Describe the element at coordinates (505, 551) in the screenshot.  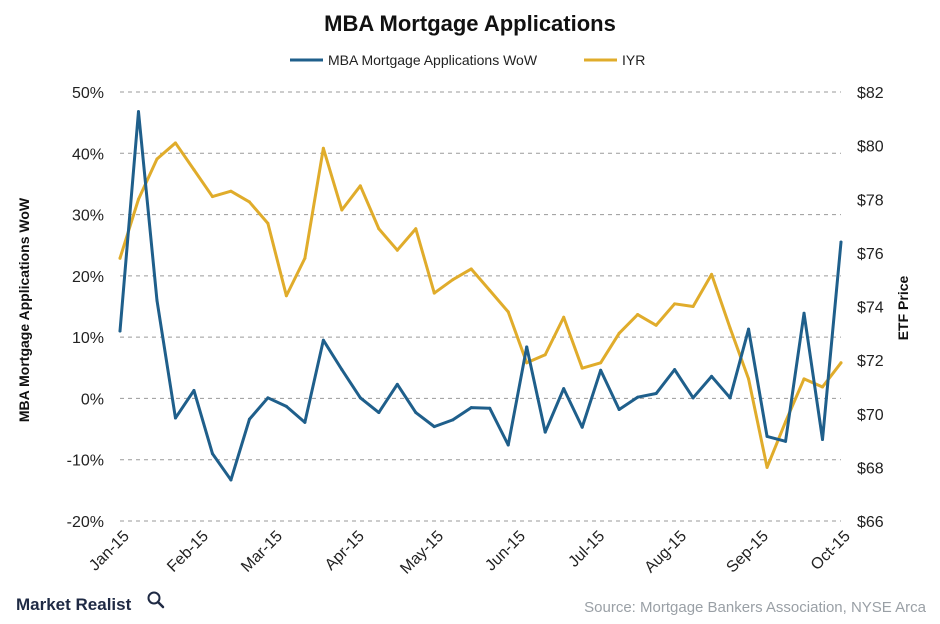
I see `x-tick-label: Jun-15` at that location.